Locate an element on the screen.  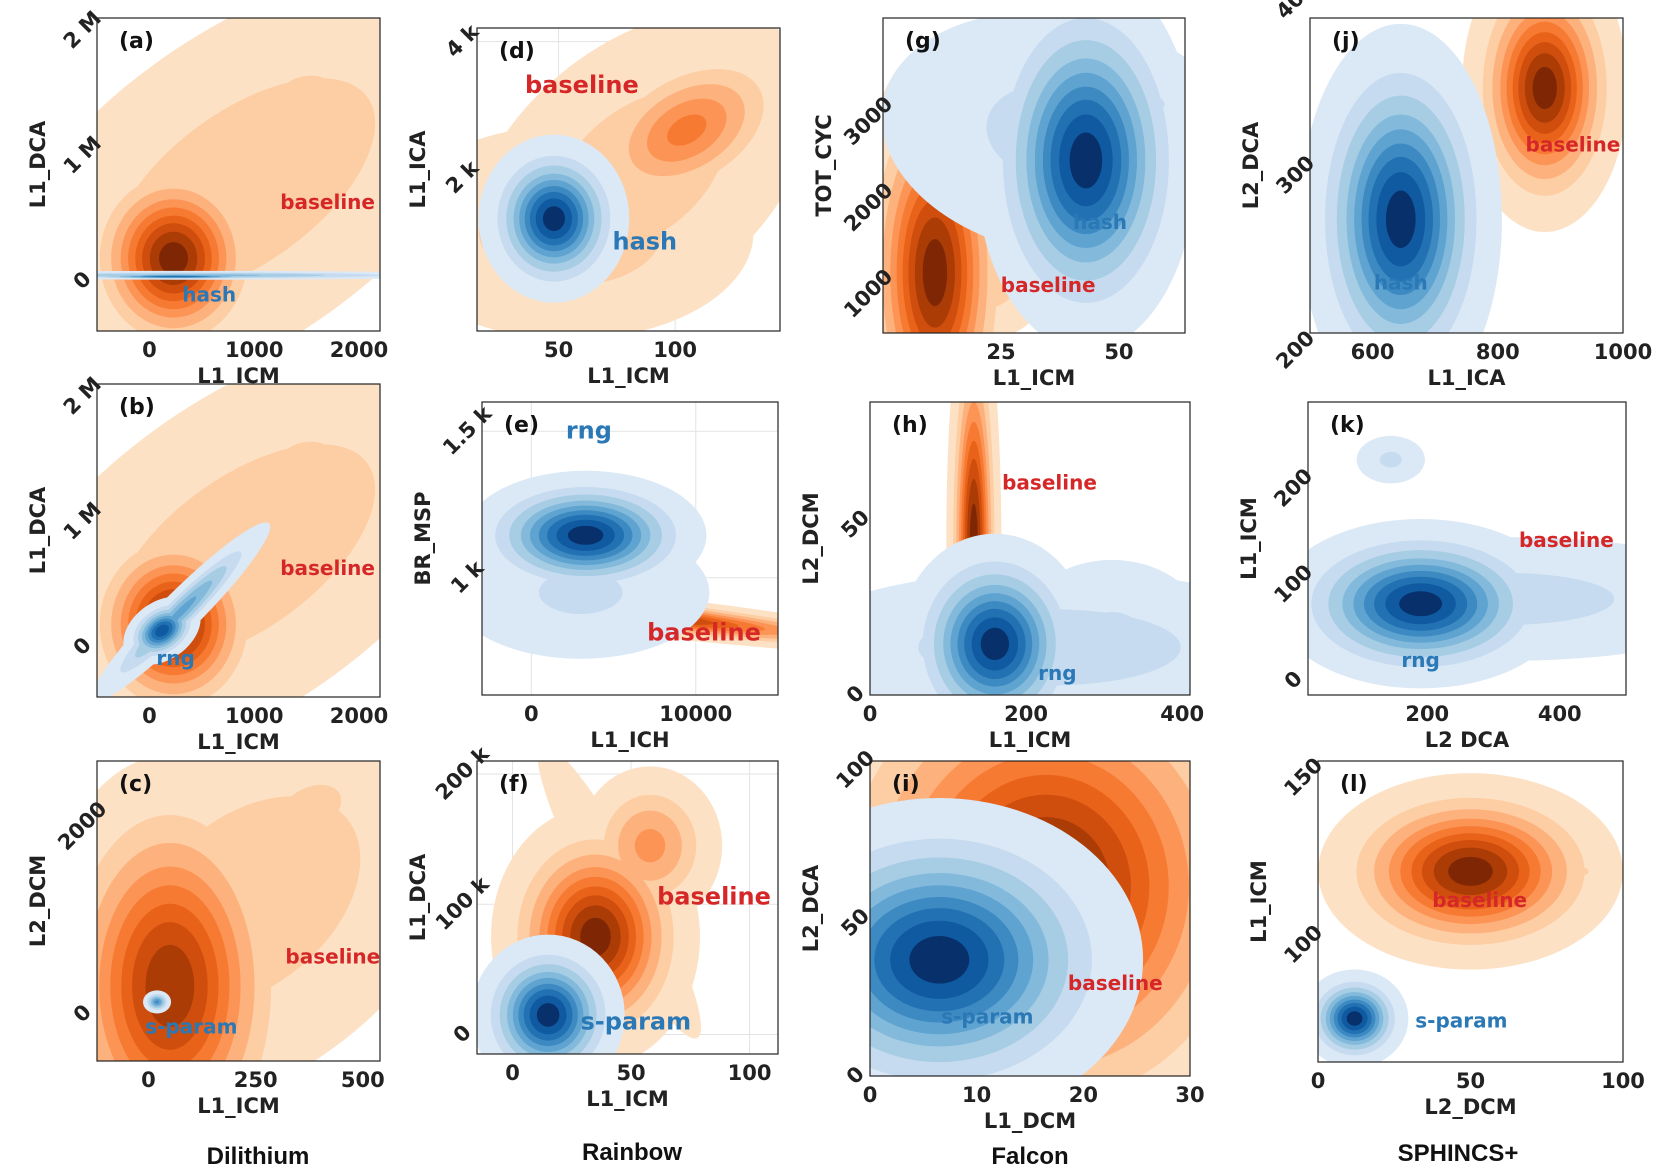
y-axis-label: BR_MSP is located at coordinates (423, 538).